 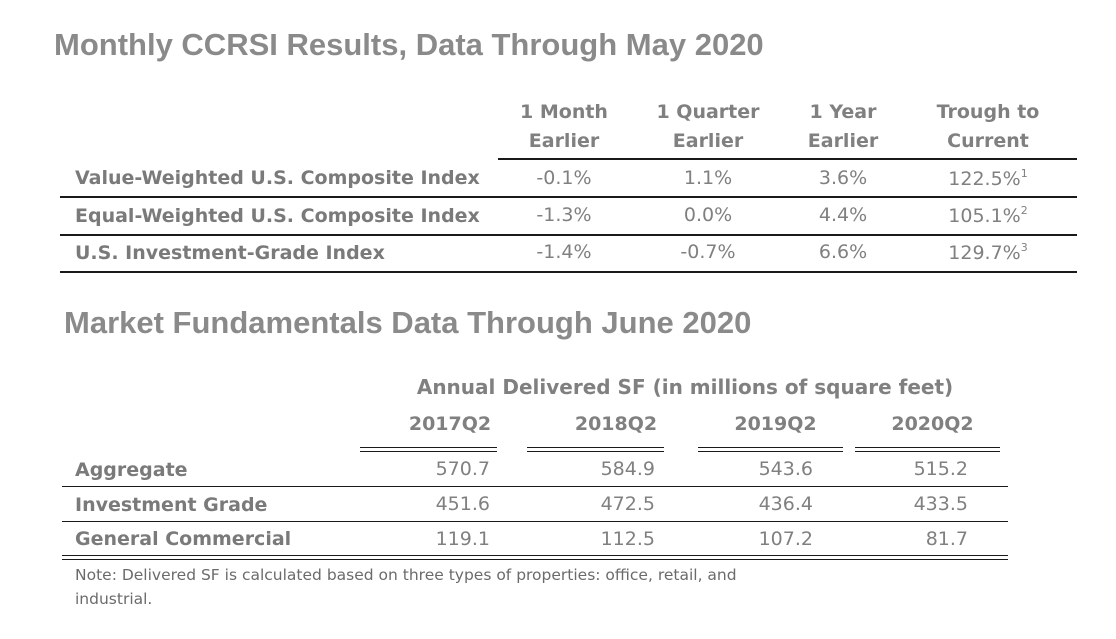 I want to click on col-header-2019q2: 2019Q2, so click(x=775, y=424).